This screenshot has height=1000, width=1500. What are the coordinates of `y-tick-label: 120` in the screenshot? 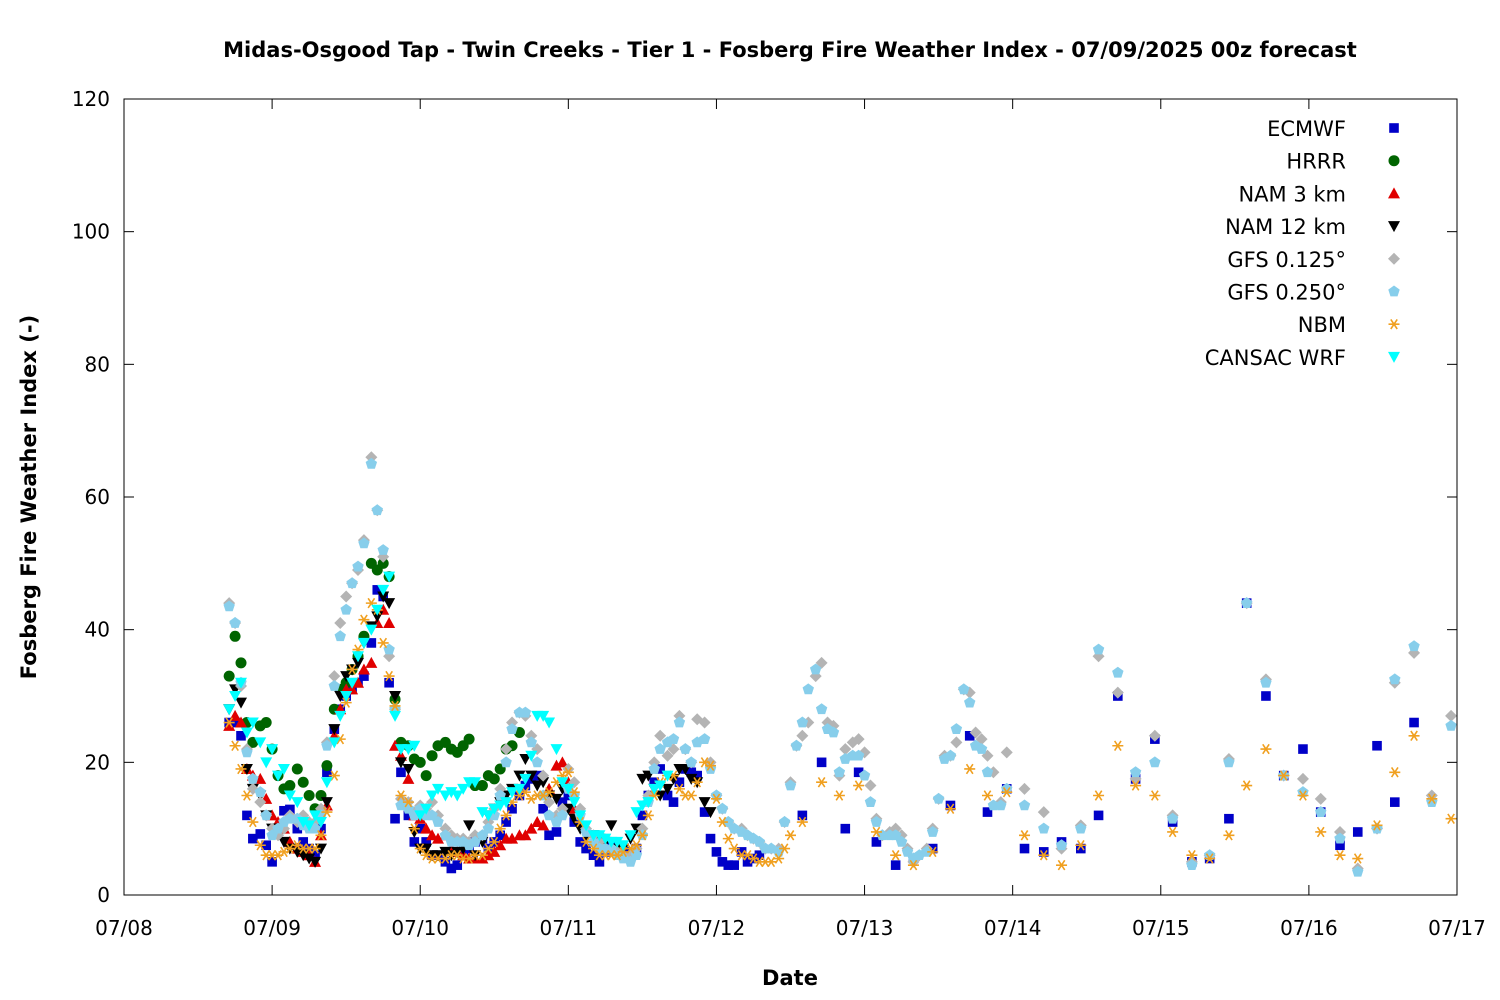 It's located at (91, 99).